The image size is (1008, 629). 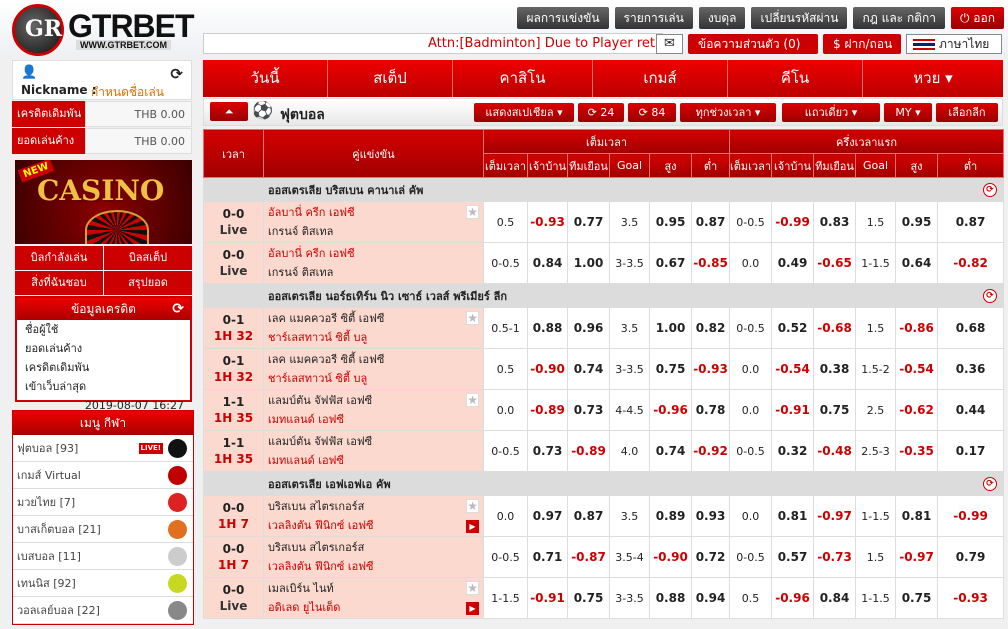 What do you see at coordinates (908, 112) in the screenshot?
I see `odds-type-dropdown: MY ▾` at bounding box center [908, 112].